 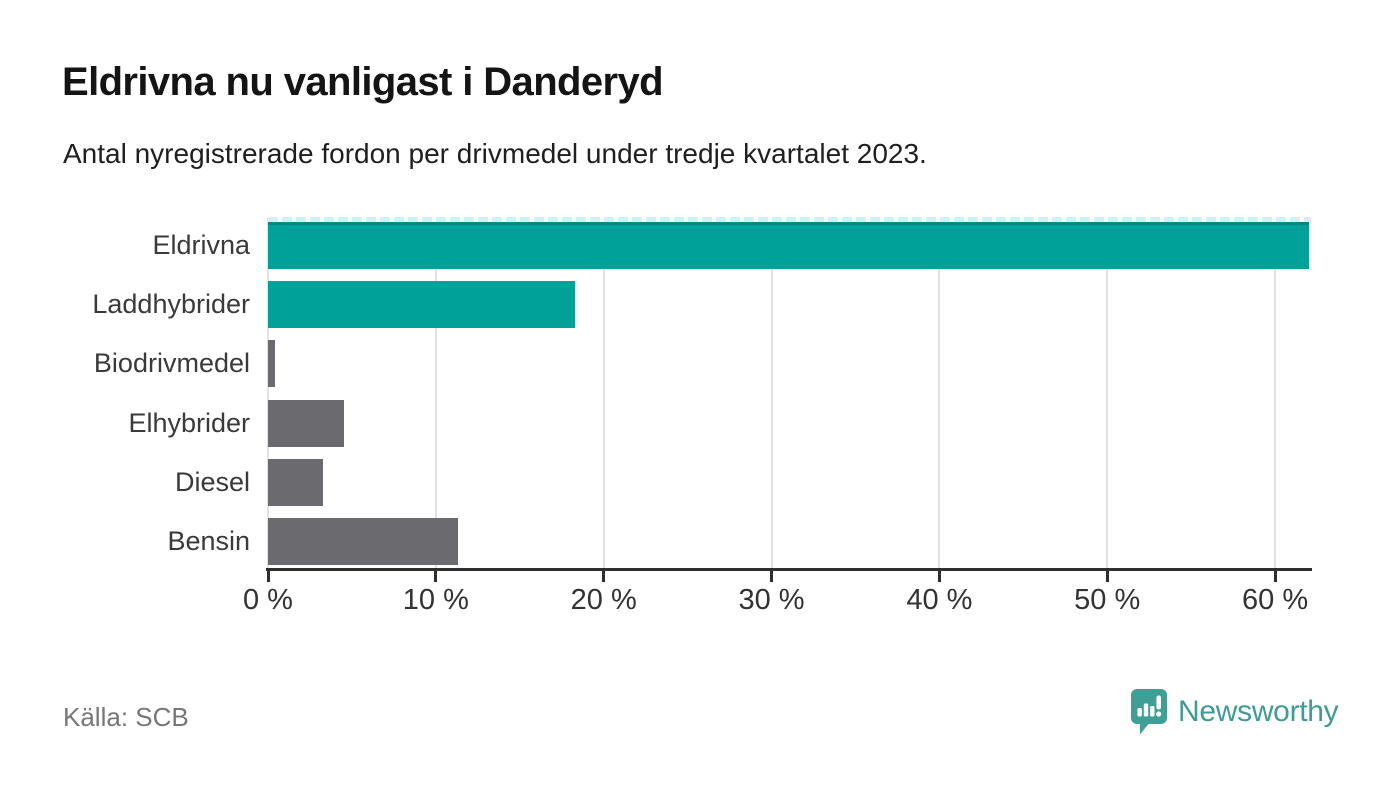 I want to click on x-tick-label-50: 50 %, so click(x=1107, y=600).